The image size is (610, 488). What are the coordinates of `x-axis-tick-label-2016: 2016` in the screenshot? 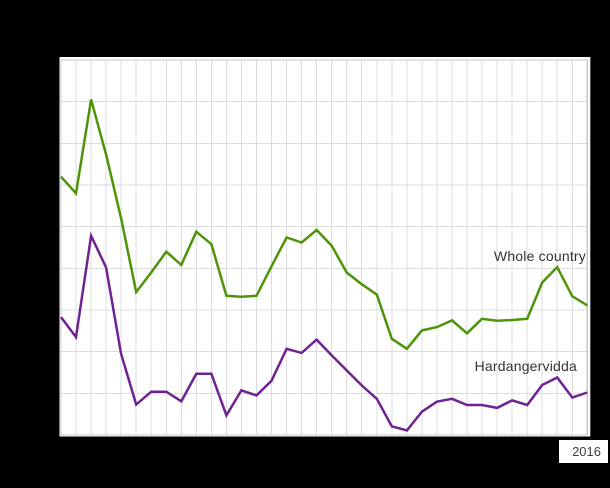 It's located at (583, 451).